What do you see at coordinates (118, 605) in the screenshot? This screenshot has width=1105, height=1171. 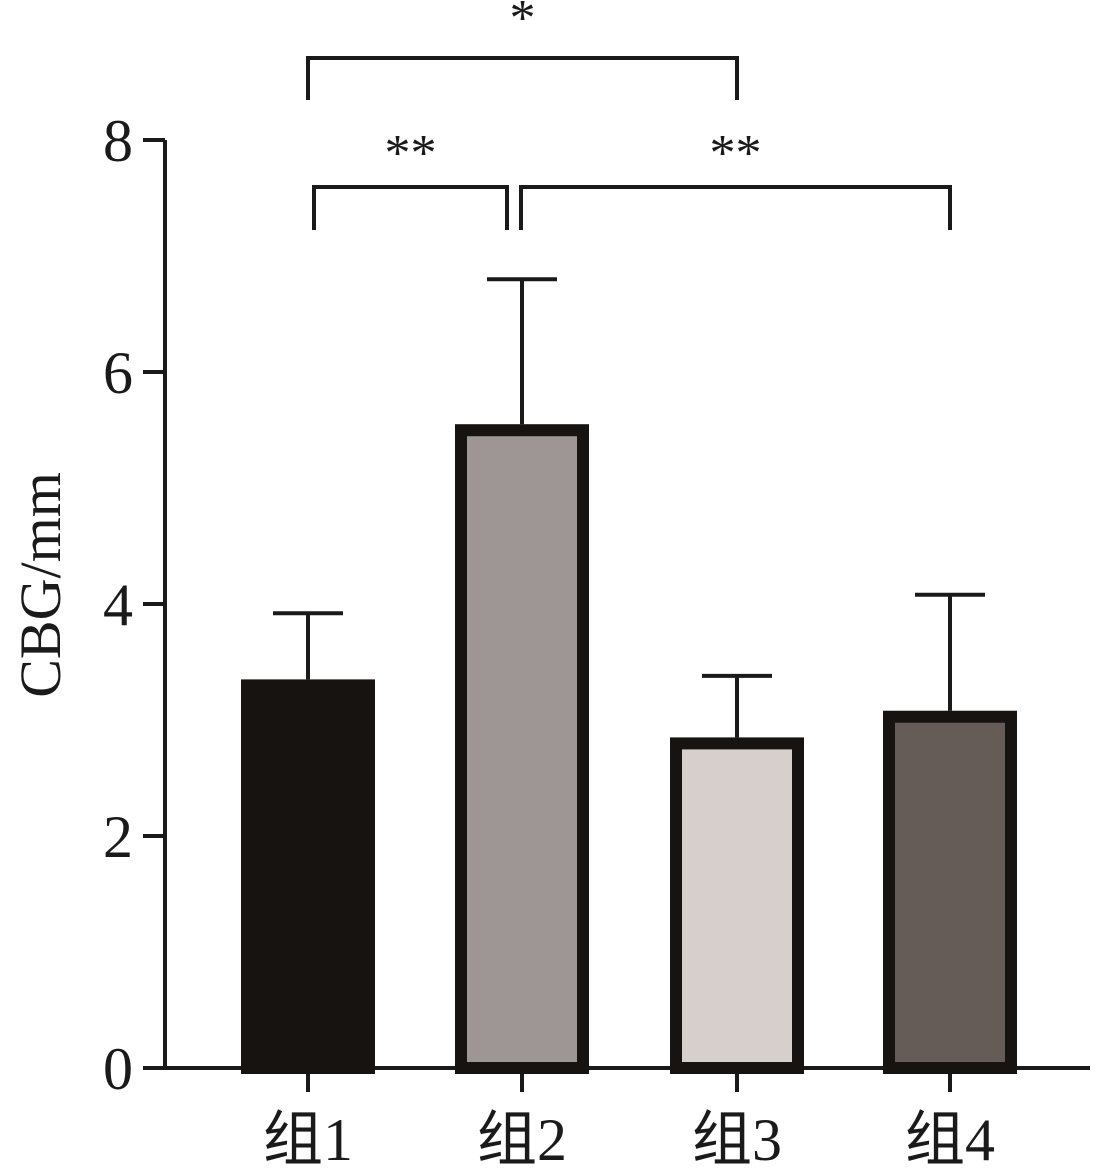 I see `y-tick-label: 4` at bounding box center [118, 605].